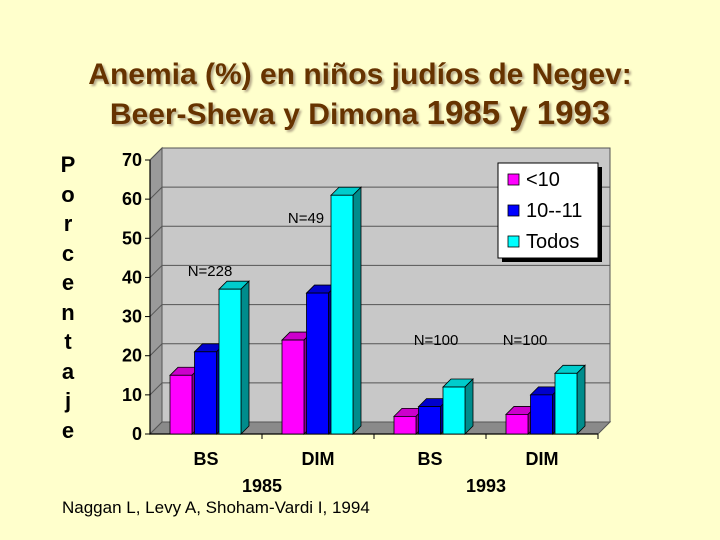 This screenshot has width=720, height=540. Describe the element at coordinates (132, 317) in the screenshot. I see `y-tick-label: 30` at that location.